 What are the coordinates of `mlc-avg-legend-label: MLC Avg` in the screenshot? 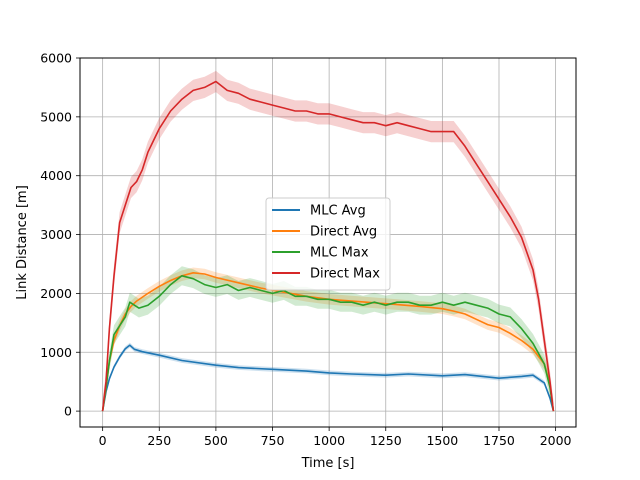 It's located at (338, 211).